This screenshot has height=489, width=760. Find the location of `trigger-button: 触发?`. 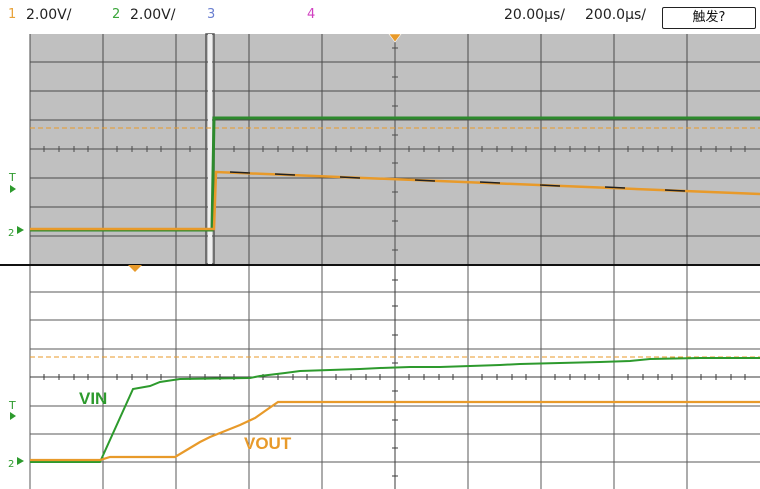

trigger-button: 触发? is located at coordinates (709, 18).